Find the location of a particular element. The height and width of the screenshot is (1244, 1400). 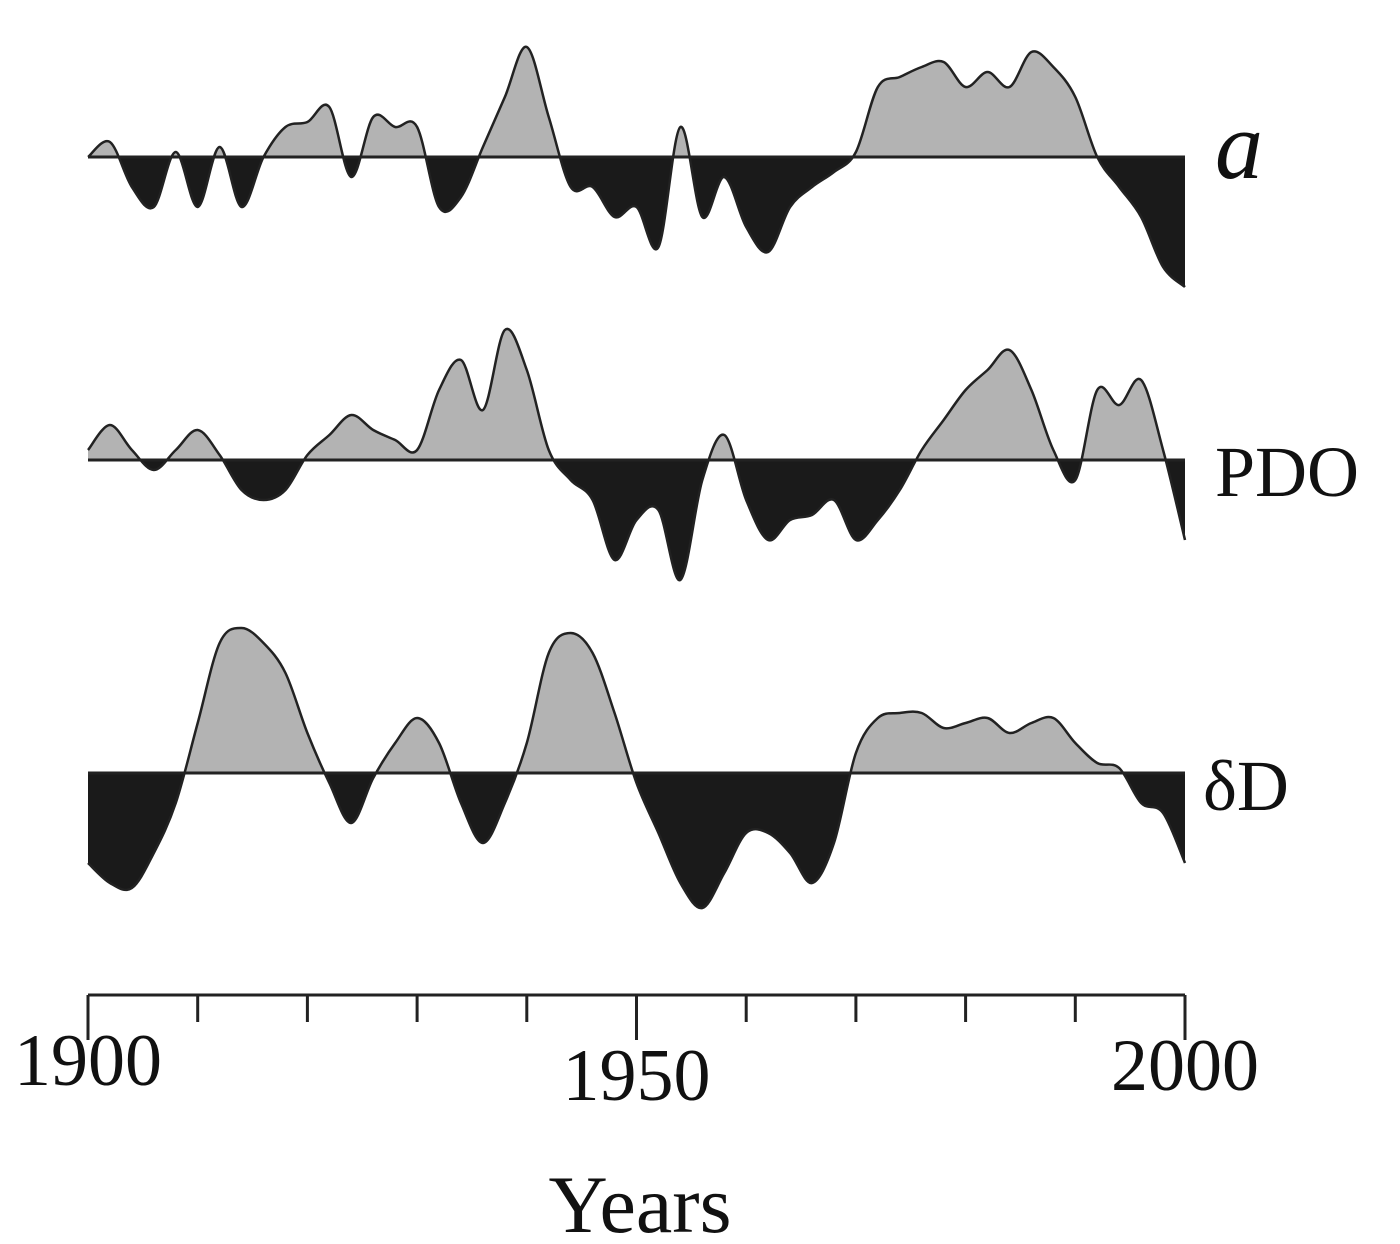

x-tick-label: 2000 is located at coordinates (1185, 1066).